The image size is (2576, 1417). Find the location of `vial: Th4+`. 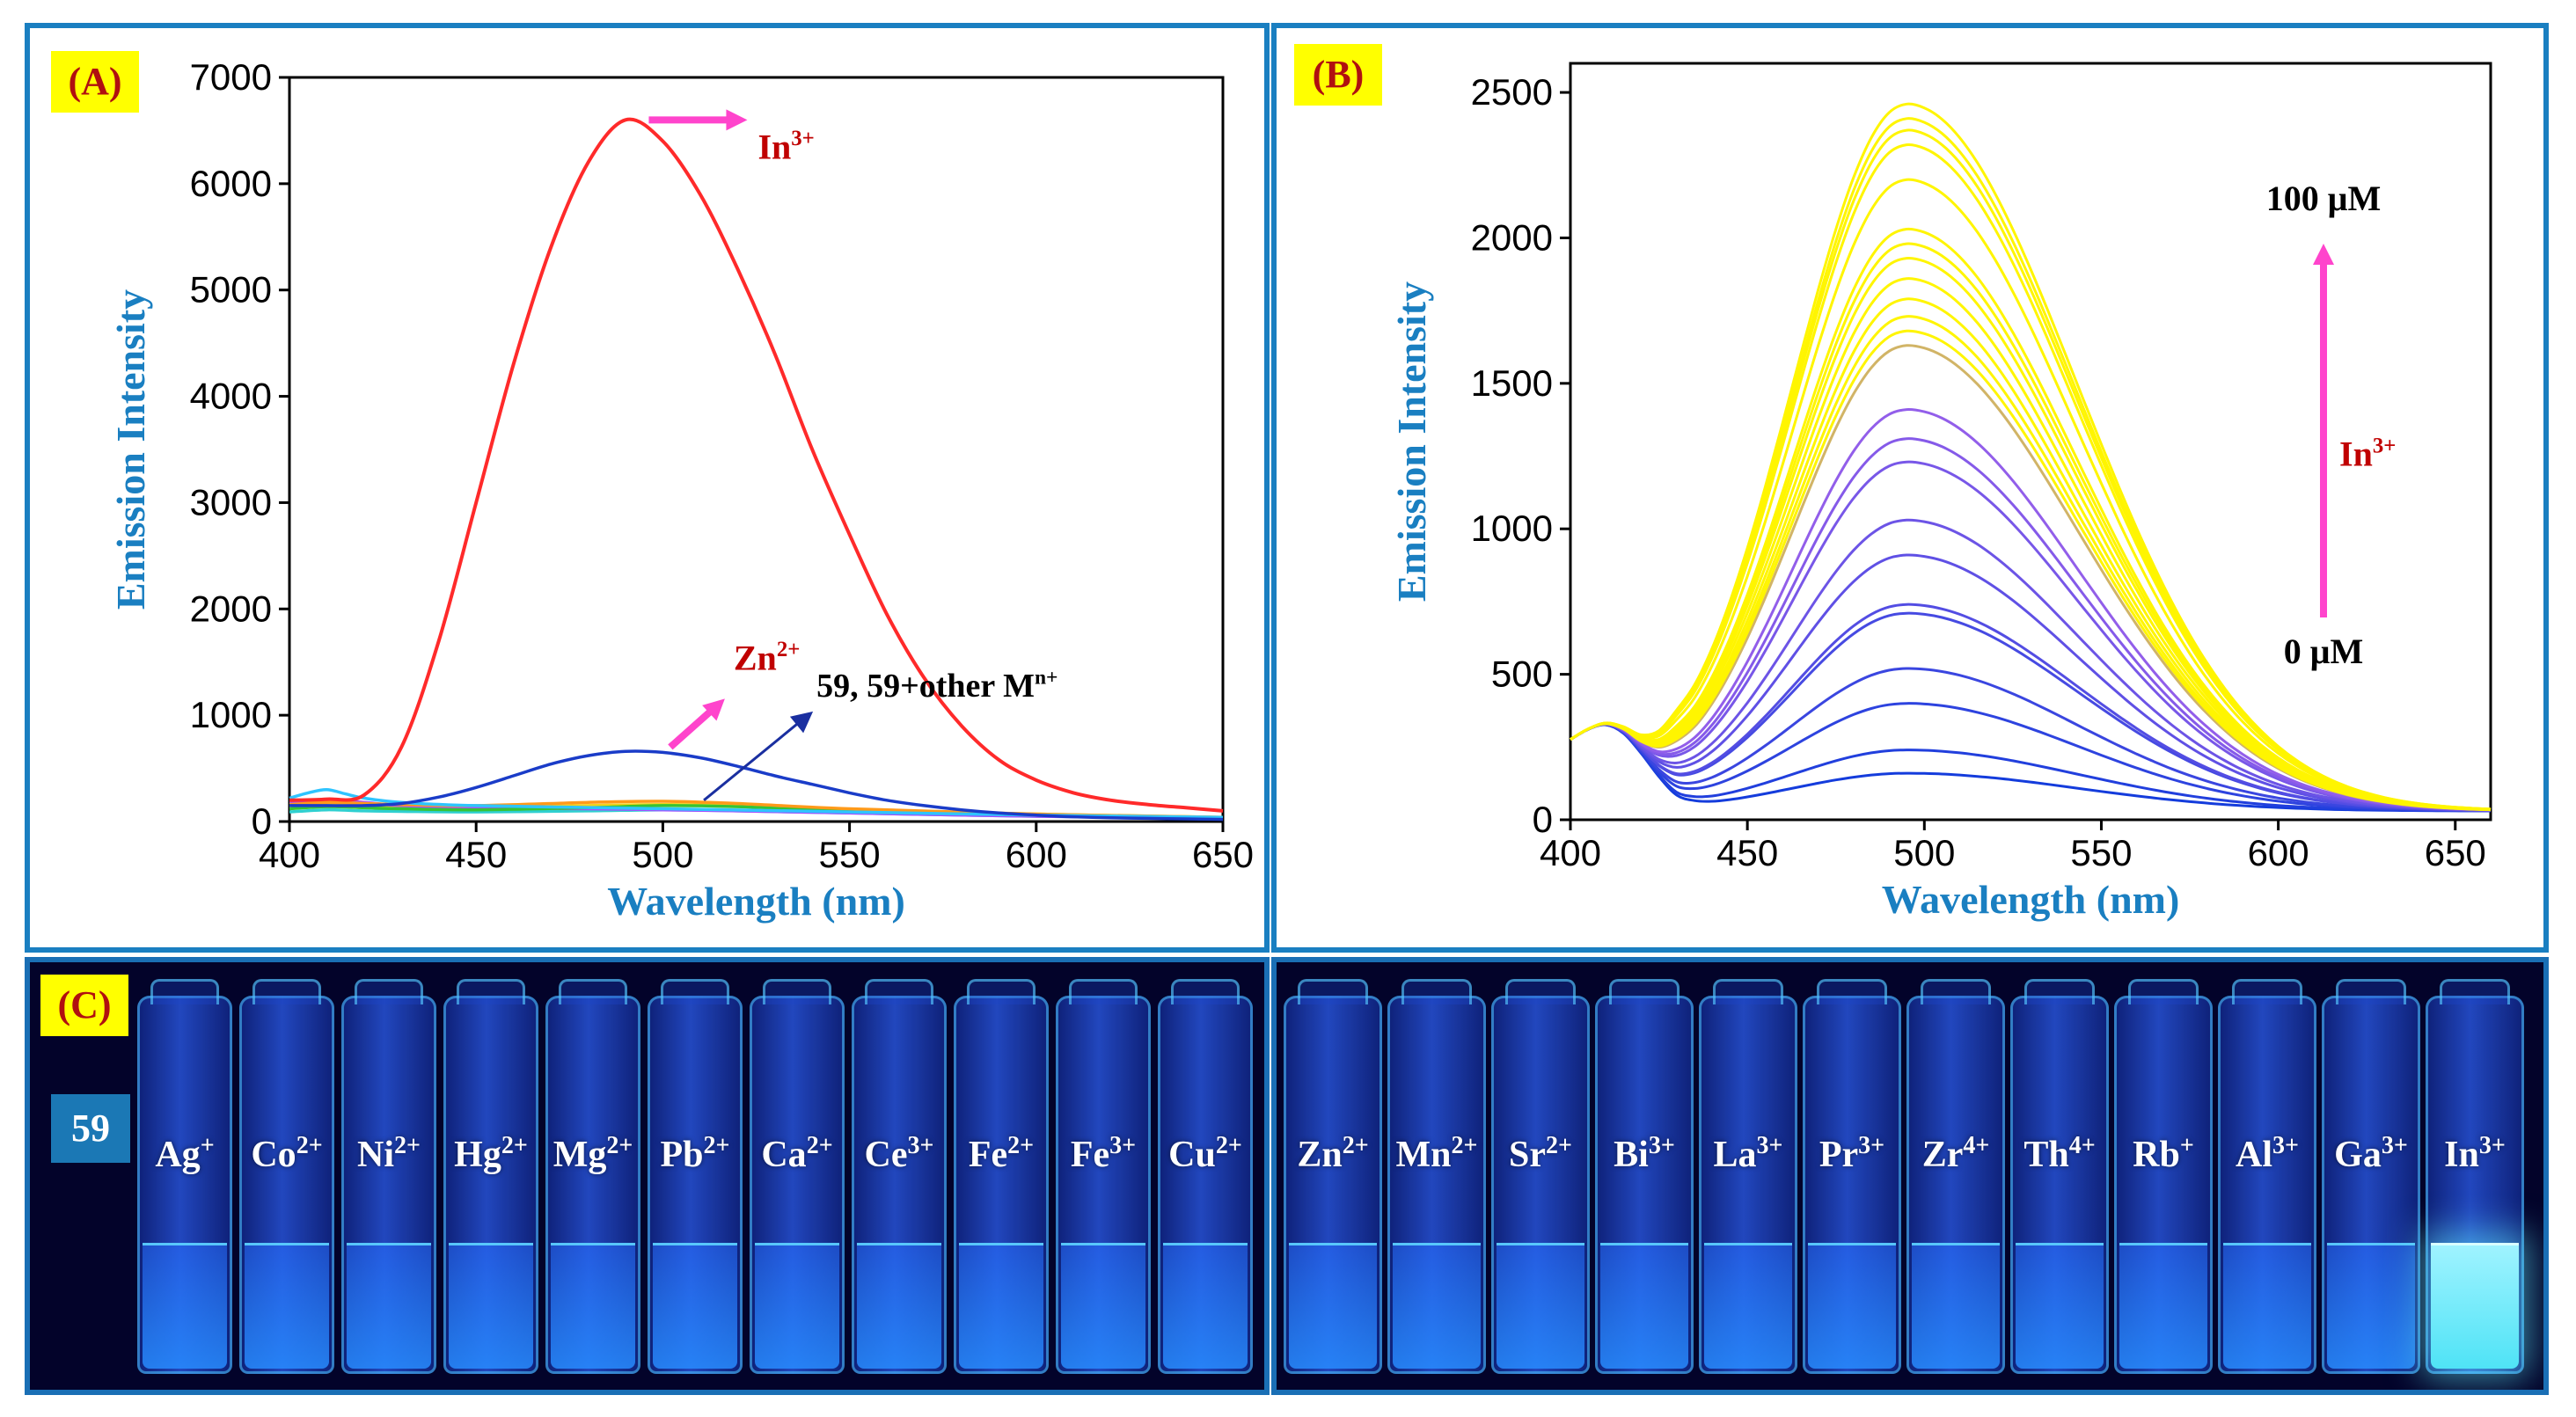

vial: Th4+ is located at coordinates (2059, 1176).